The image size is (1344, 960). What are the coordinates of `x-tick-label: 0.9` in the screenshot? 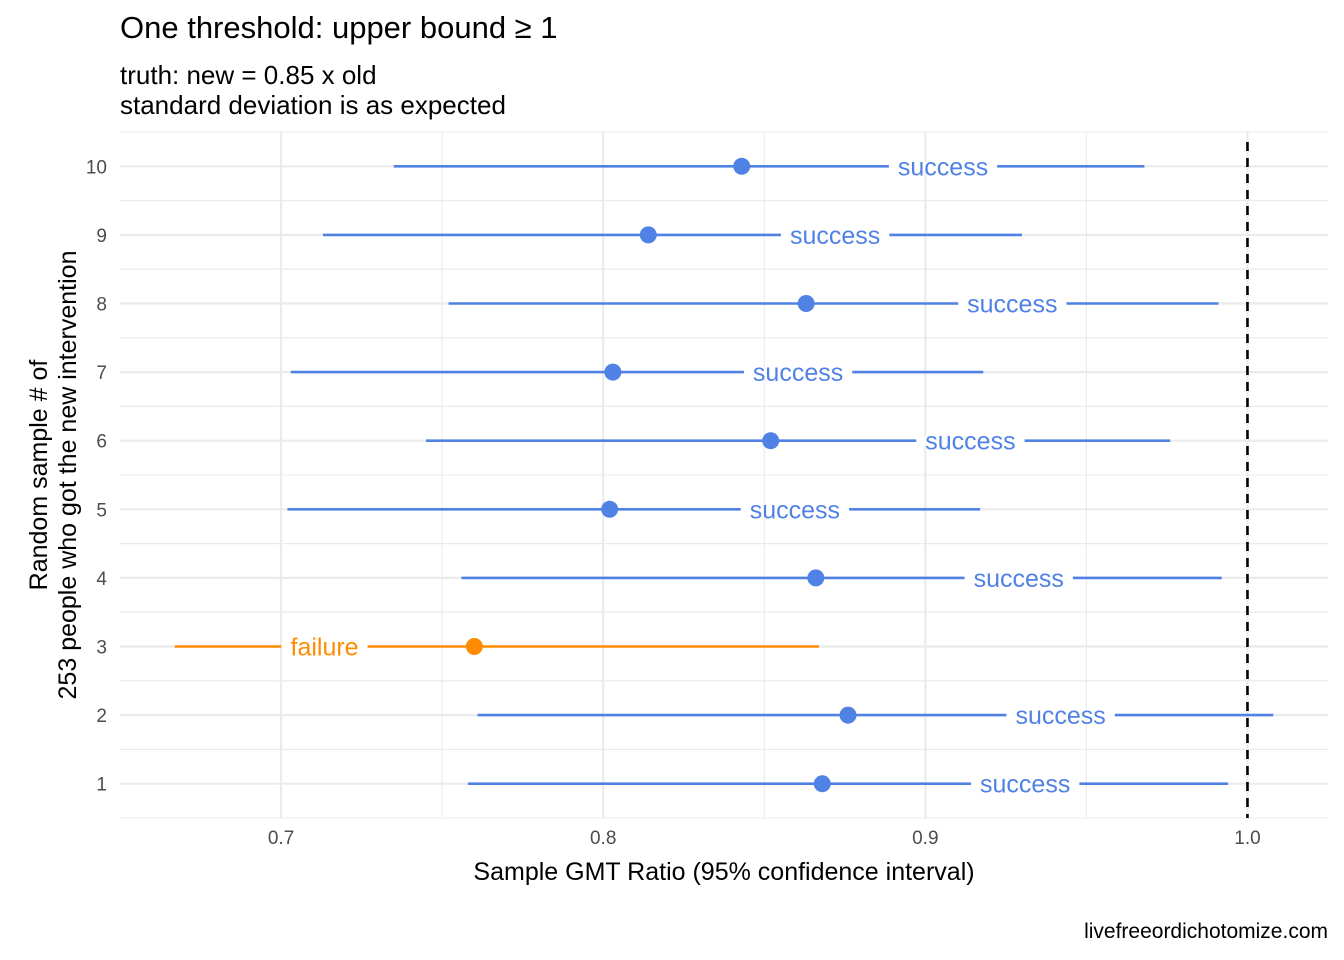 It's located at (925, 838).